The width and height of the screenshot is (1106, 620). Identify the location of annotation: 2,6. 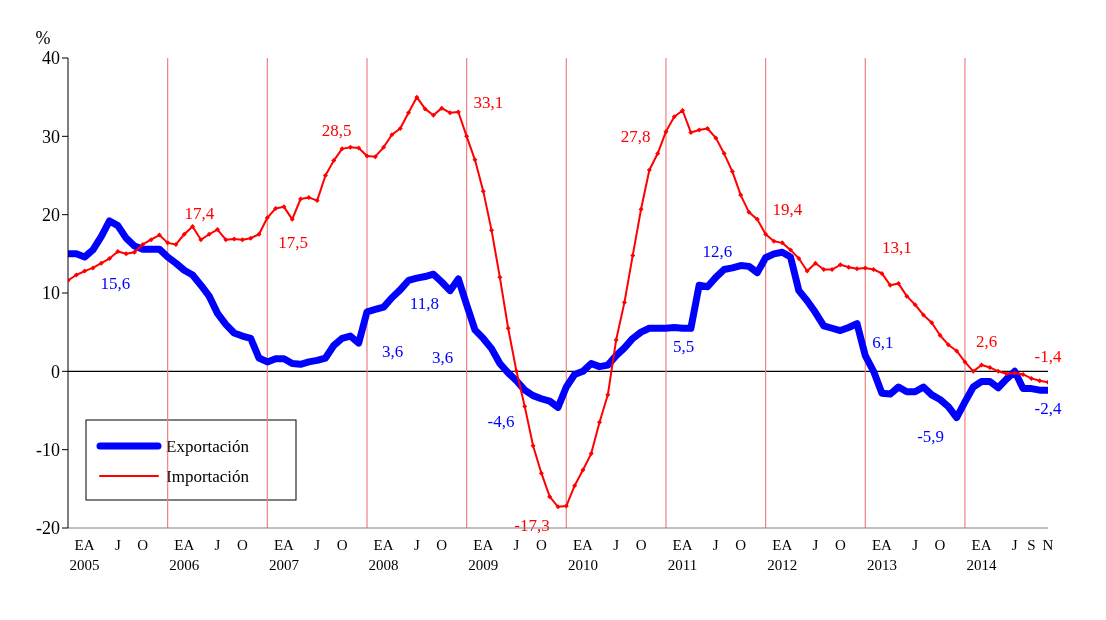
(987, 341).